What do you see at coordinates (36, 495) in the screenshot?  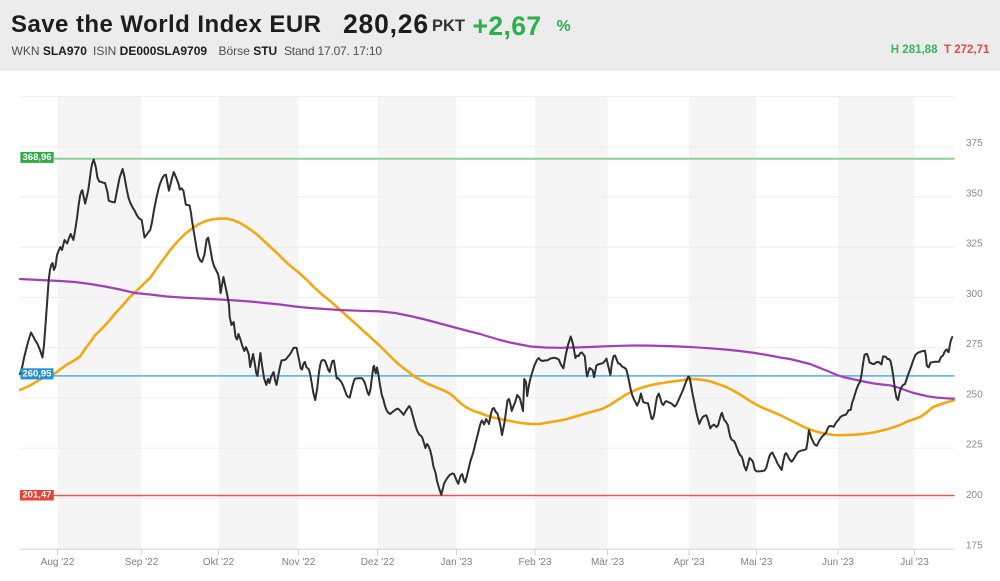 I see `svg-text: 201,47` at bounding box center [36, 495].